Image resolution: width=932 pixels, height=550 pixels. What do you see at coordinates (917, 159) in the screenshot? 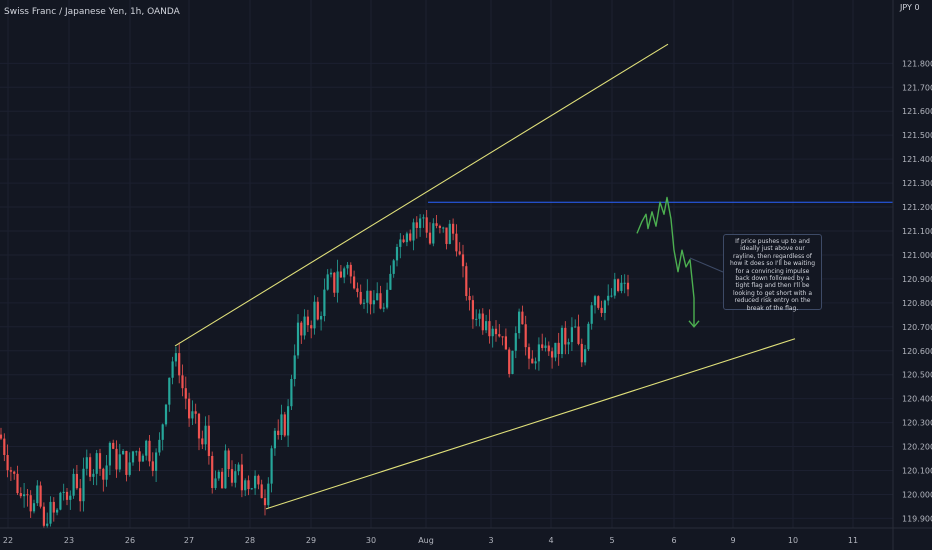
I see `y-tick-label: 121.400` at bounding box center [917, 159].